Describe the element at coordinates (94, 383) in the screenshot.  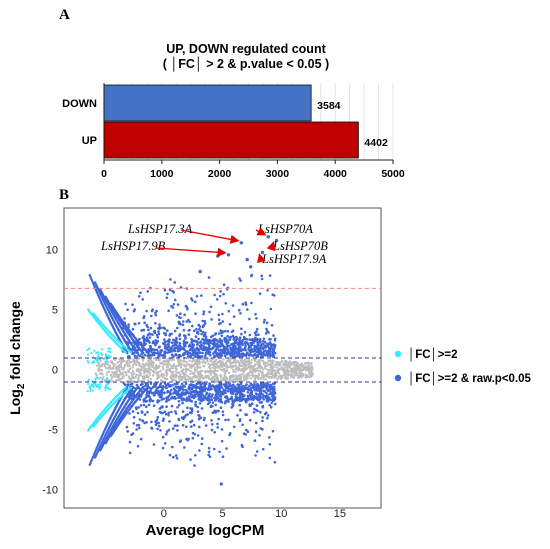
I see `fc-point` at that location.